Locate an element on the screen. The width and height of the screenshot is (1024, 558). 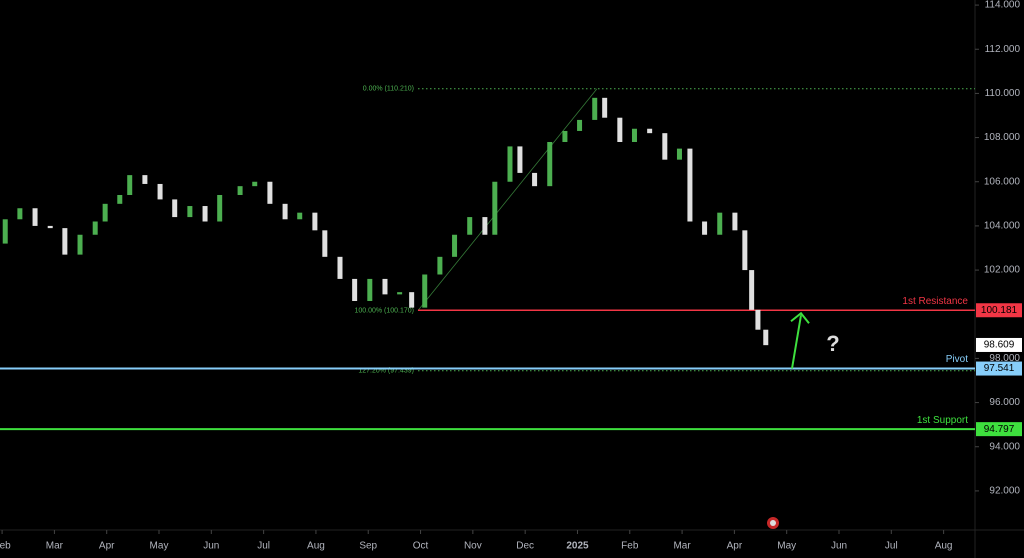
y-tick-label: 110.000 is located at coordinates (1003, 93).